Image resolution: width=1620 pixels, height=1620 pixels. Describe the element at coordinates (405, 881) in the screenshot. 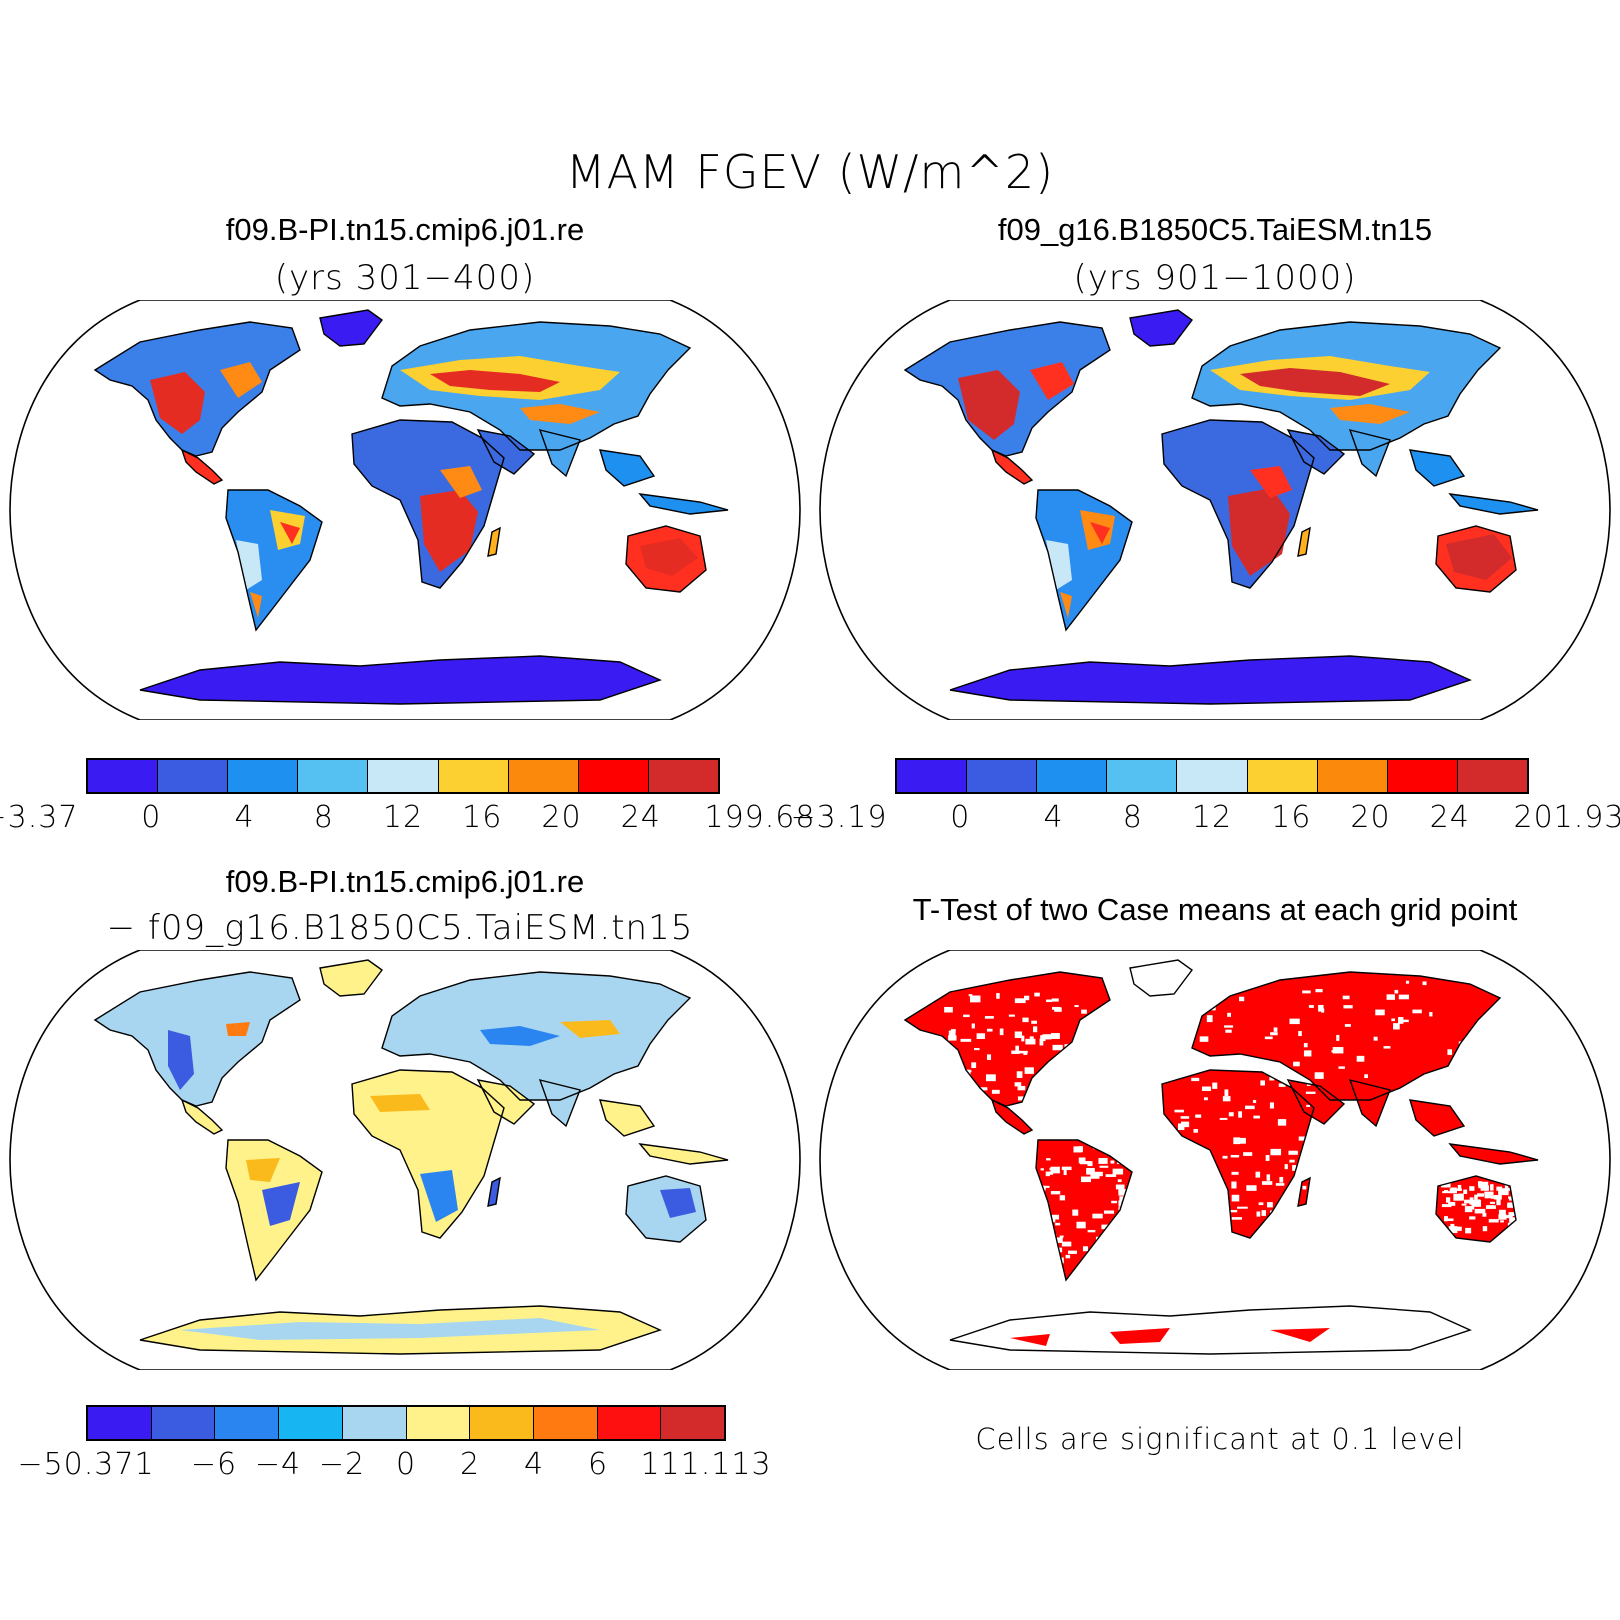

I see `panel-3-title: f09.B-PI.tn15.cmip6.j01.re` at that location.